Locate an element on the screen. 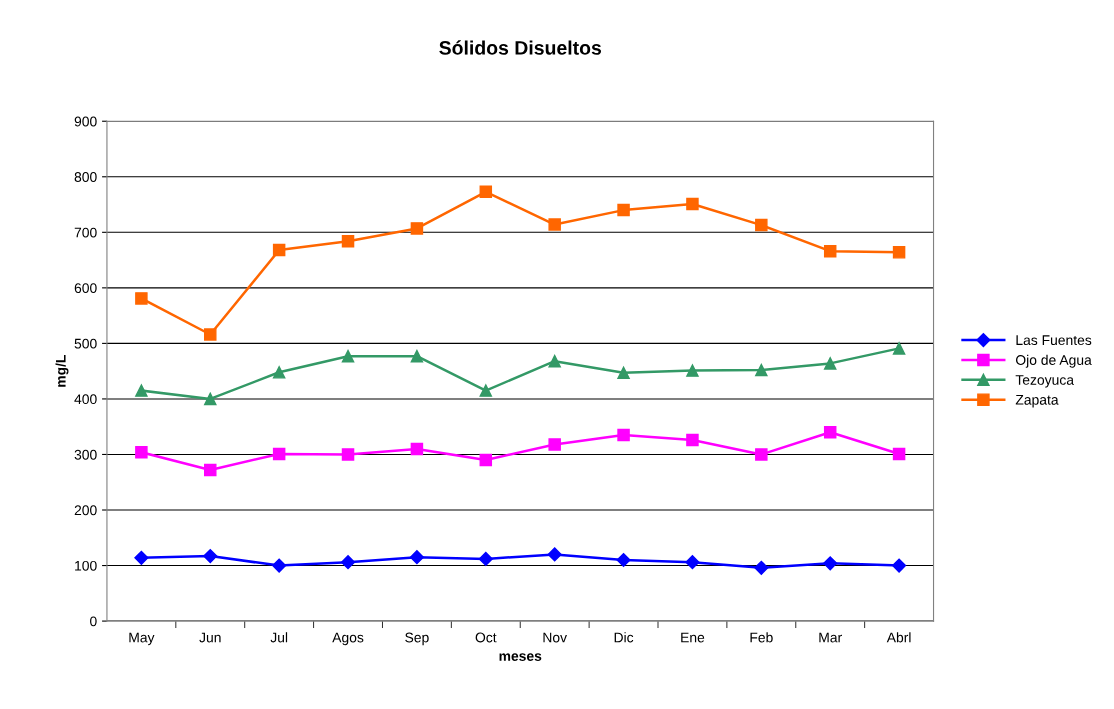 This screenshot has width=1114, height=709. x-axis-title: meses is located at coordinates (520, 657).